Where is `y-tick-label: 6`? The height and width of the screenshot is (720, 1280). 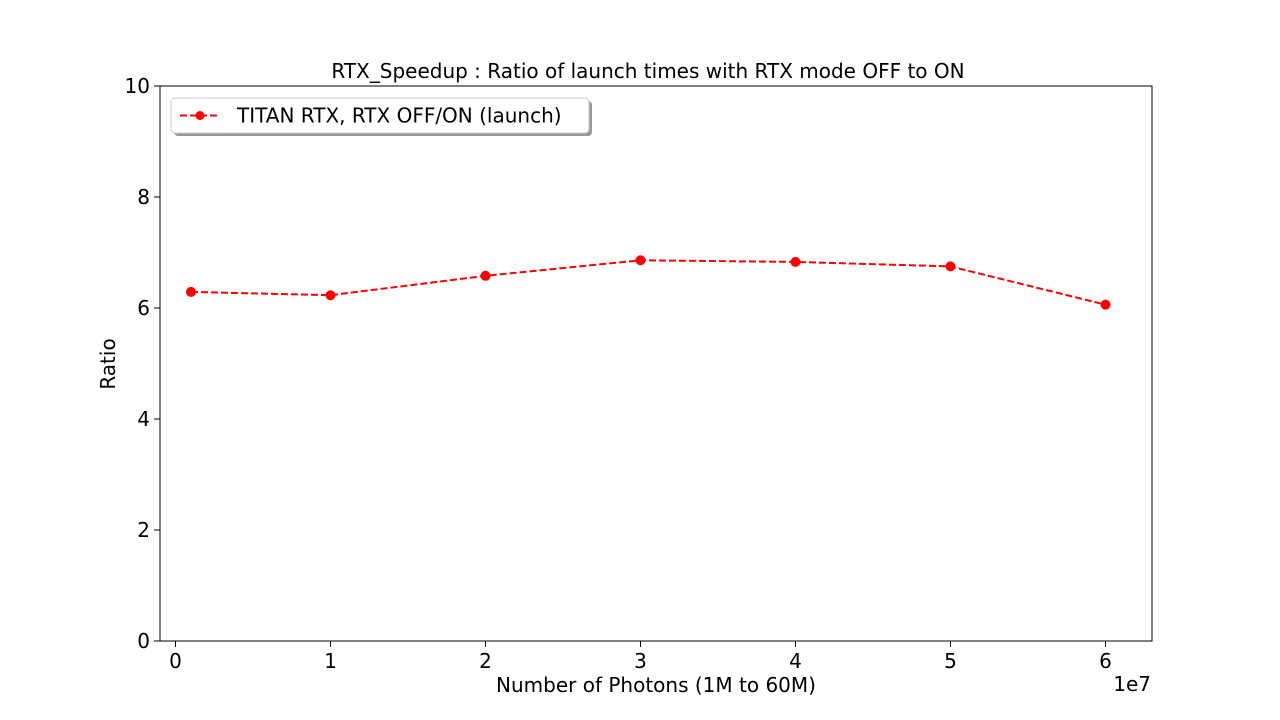 y-tick-label: 6 is located at coordinates (143, 308).